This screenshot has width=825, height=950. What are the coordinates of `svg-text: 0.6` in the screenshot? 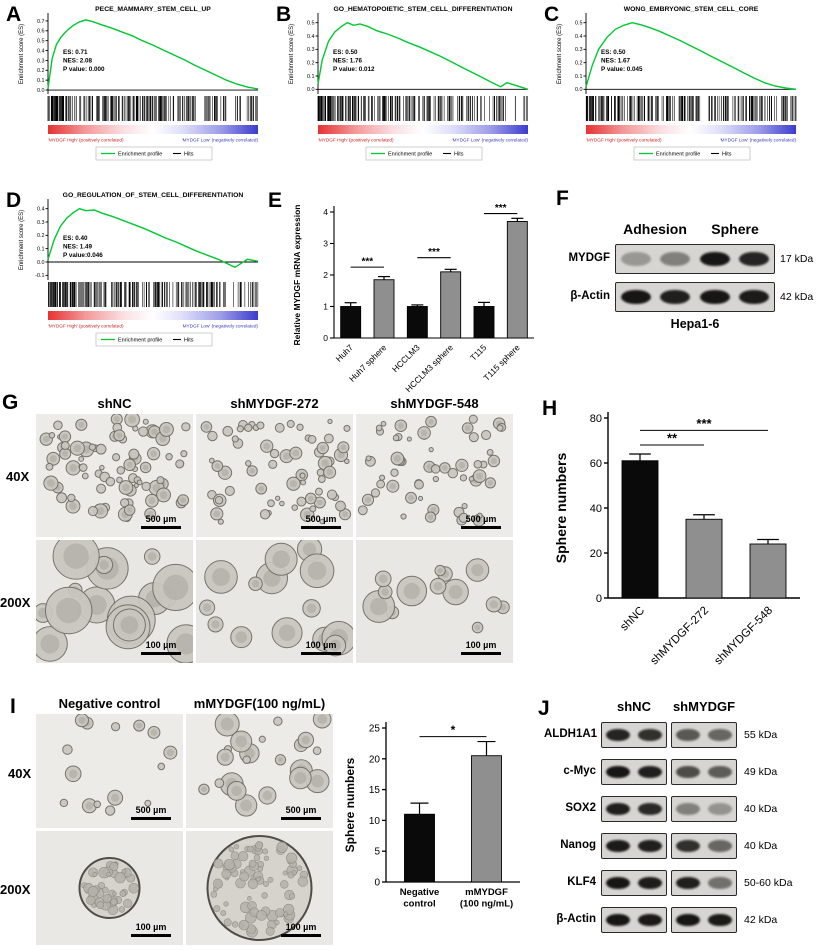 It's located at (41, 32).